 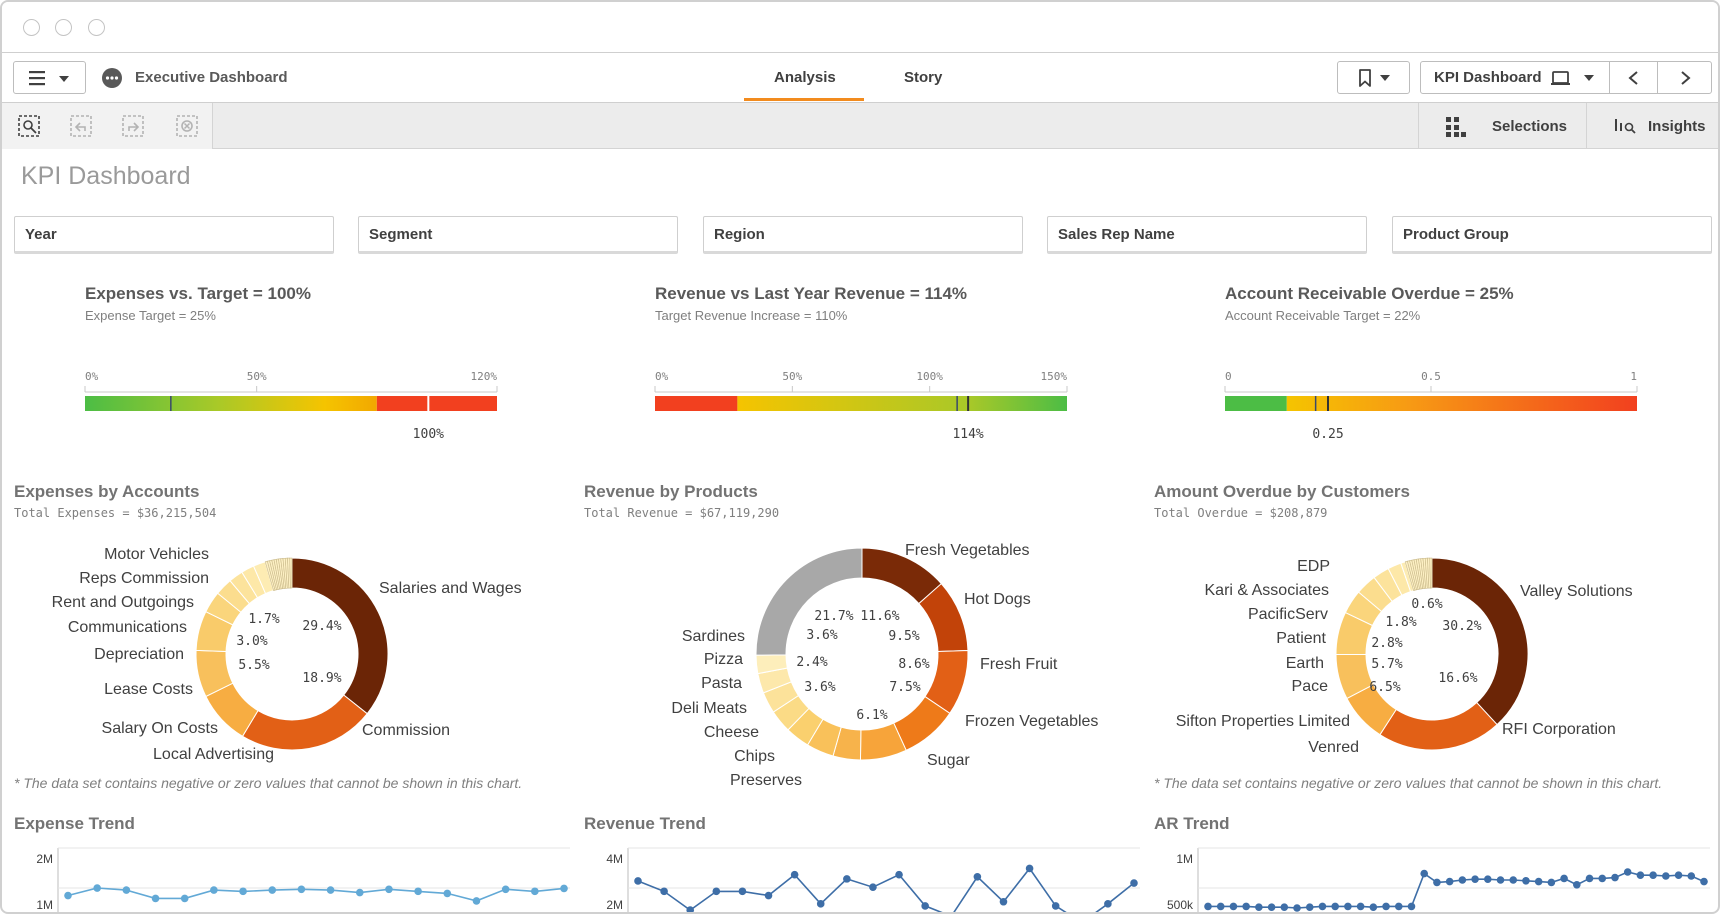 What do you see at coordinates (1373, 77) in the screenshot?
I see `bookmarks-button` at bounding box center [1373, 77].